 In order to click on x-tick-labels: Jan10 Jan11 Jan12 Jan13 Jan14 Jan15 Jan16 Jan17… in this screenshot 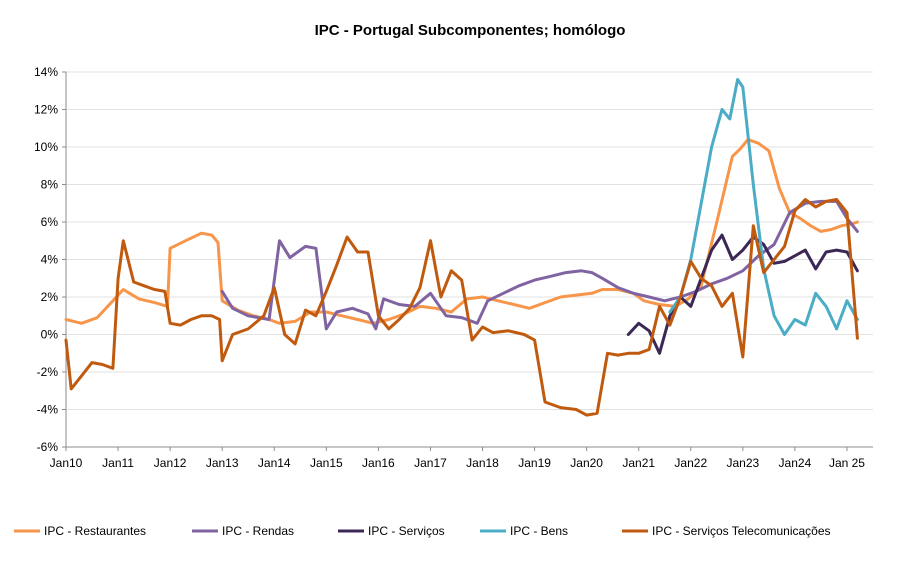, I will do `click(458, 463)`.